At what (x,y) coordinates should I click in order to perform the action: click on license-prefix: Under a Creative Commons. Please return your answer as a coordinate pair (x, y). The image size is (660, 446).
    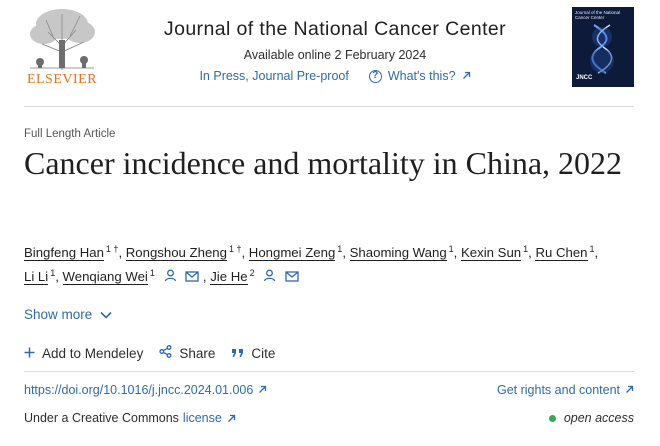
    Looking at the image, I should click on (101, 418).